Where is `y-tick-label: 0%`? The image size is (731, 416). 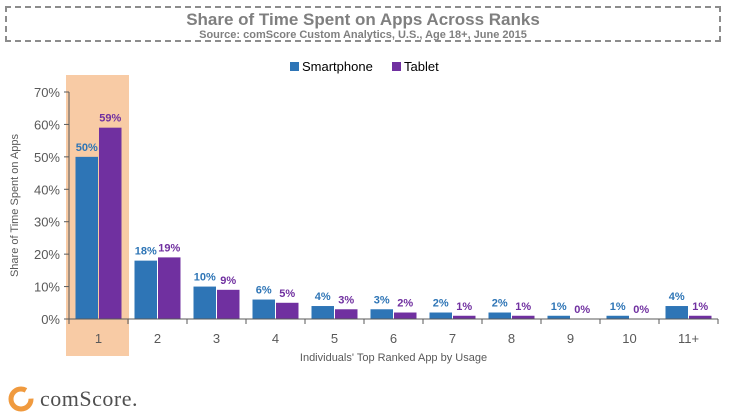 y-tick-label: 0% is located at coordinates (50, 319).